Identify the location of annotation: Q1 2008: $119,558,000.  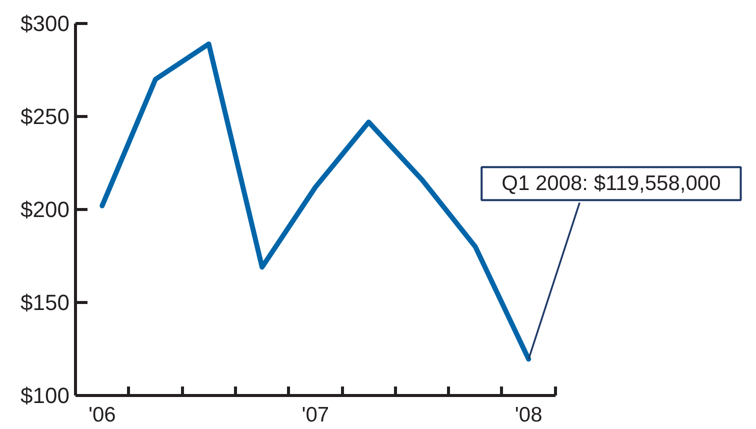
(611, 184).